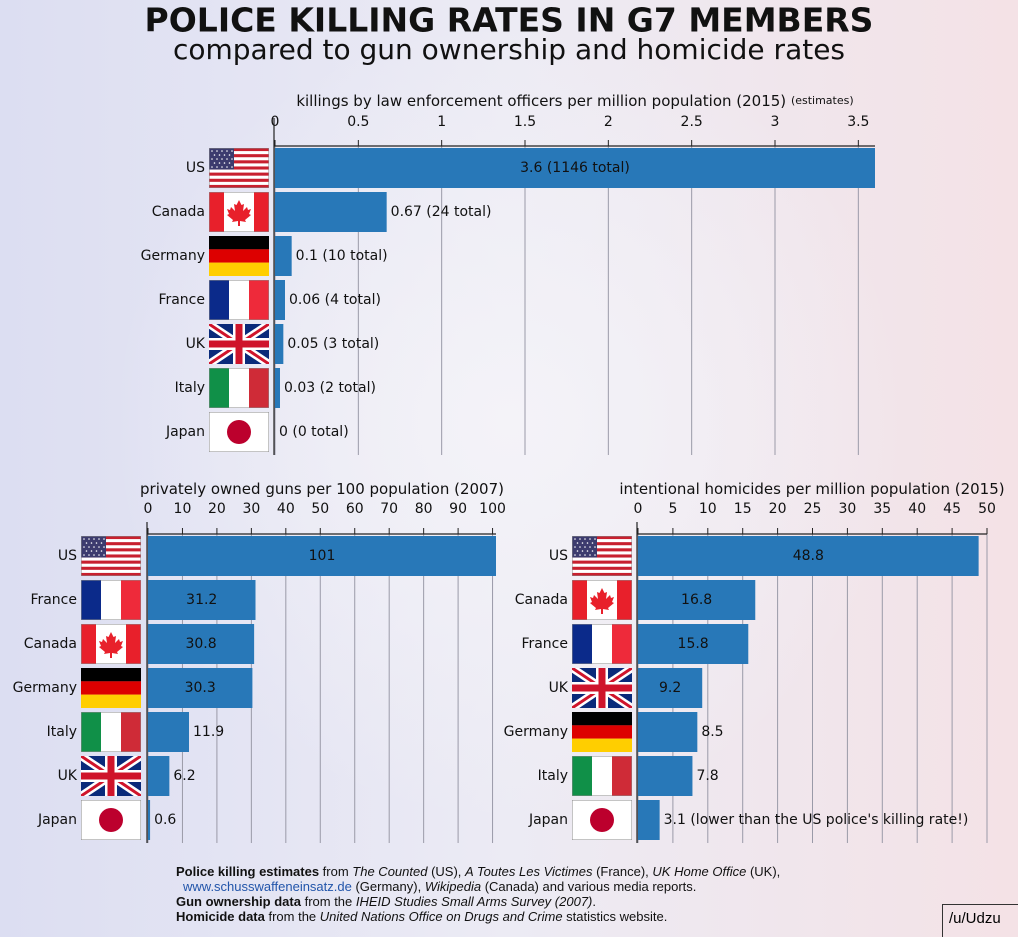  I want to click on value-label: 9.2, so click(670, 688).